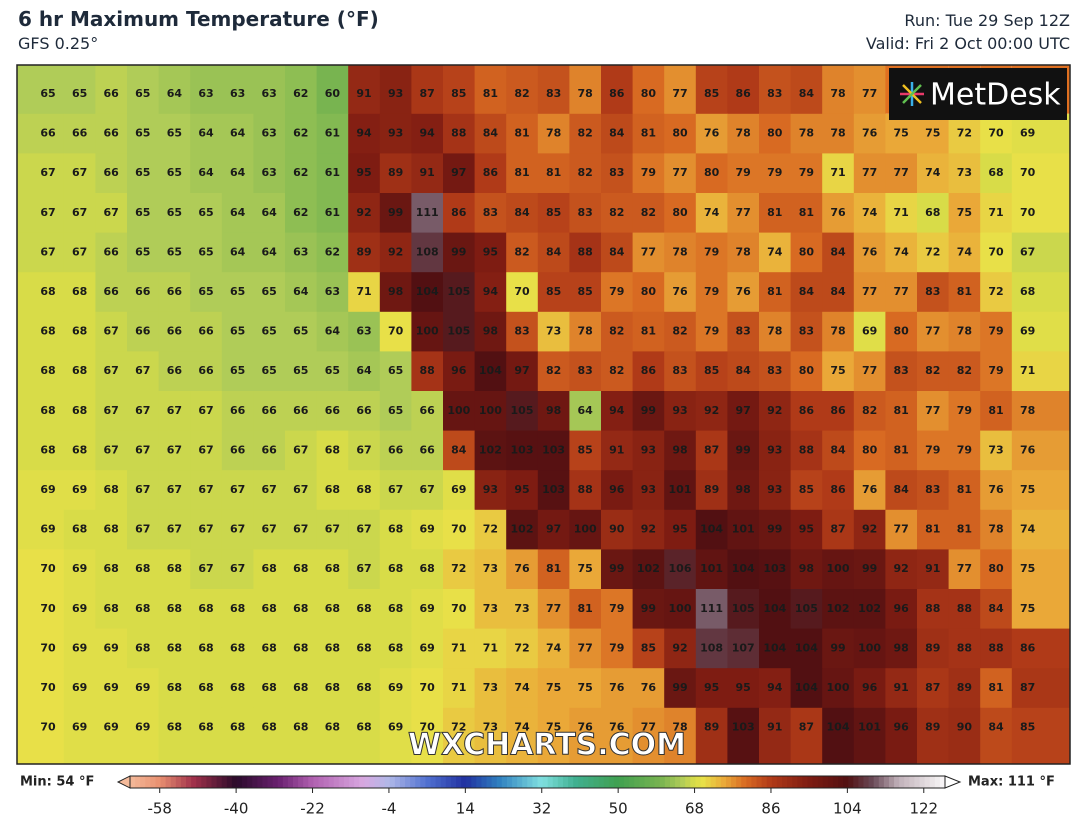 This screenshot has width=1078, height=834. Describe the element at coordinates (312, 809) in the screenshot. I see `colorbar-tick-label: -22` at that location.